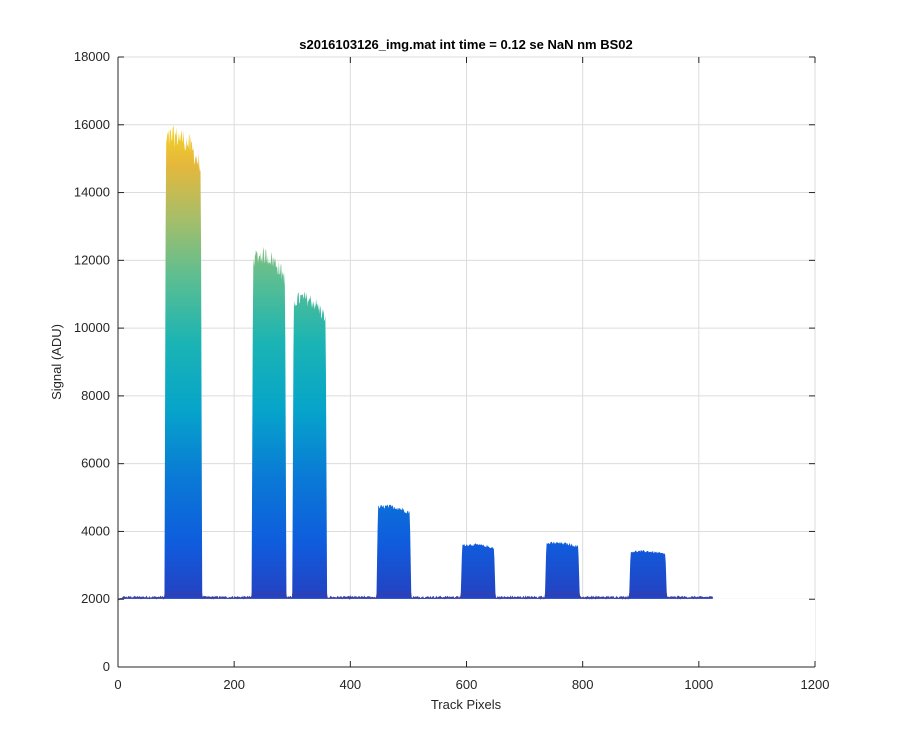 The height and width of the screenshot is (750, 900). What do you see at coordinates (56, 362) in the screenshot?
I see `y-axis-title: Signal (ADU)` at bounding box center [56, 362].